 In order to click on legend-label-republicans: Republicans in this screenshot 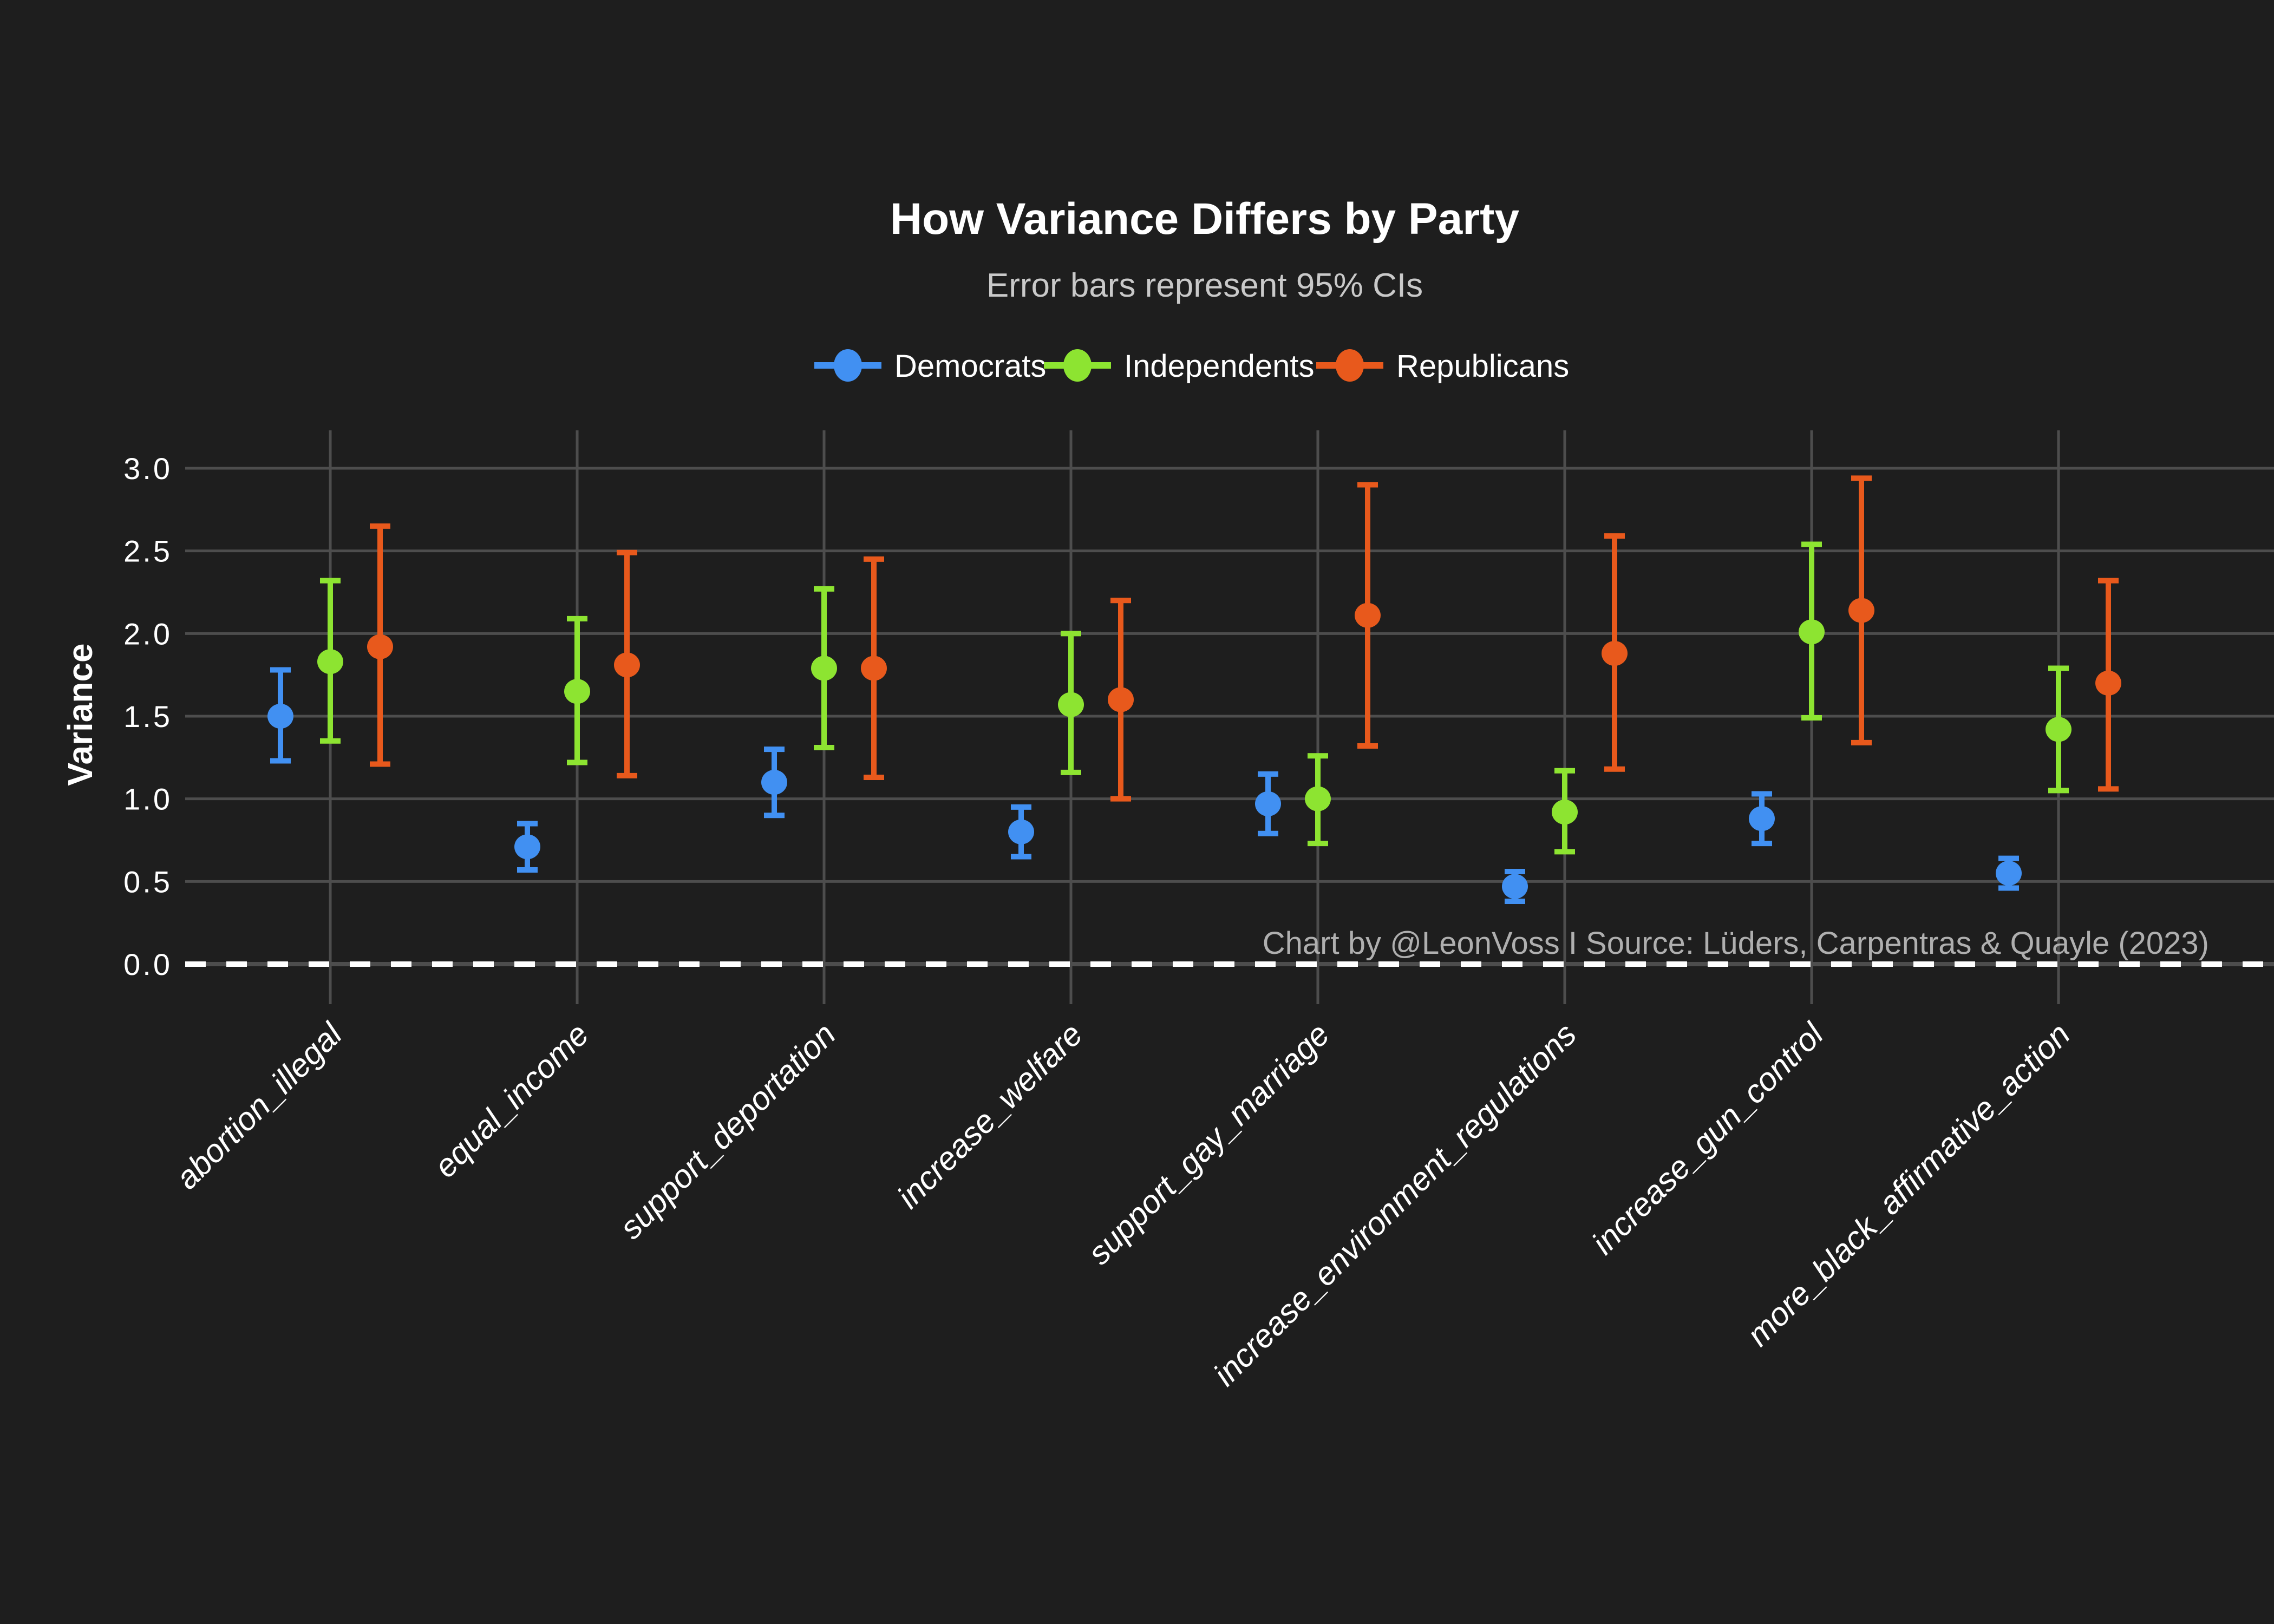, I will do `click(1483, 366)`.